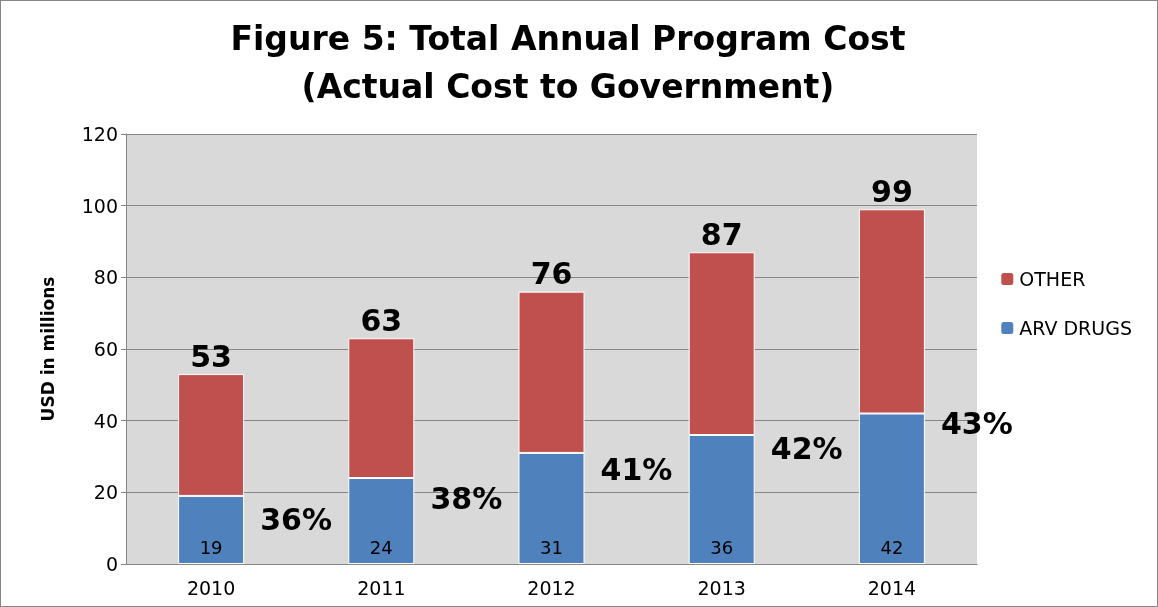 This screenshot has width=1158, height=607. What do you see at coordinates (551, 587) in the screenshot?
I see `x-tick-label: 2012` at bounding box center [551, 587].